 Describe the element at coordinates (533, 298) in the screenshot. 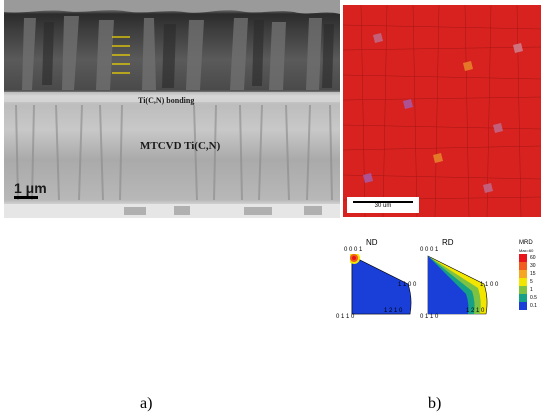

I see `legend-value: 0.5` at that location.